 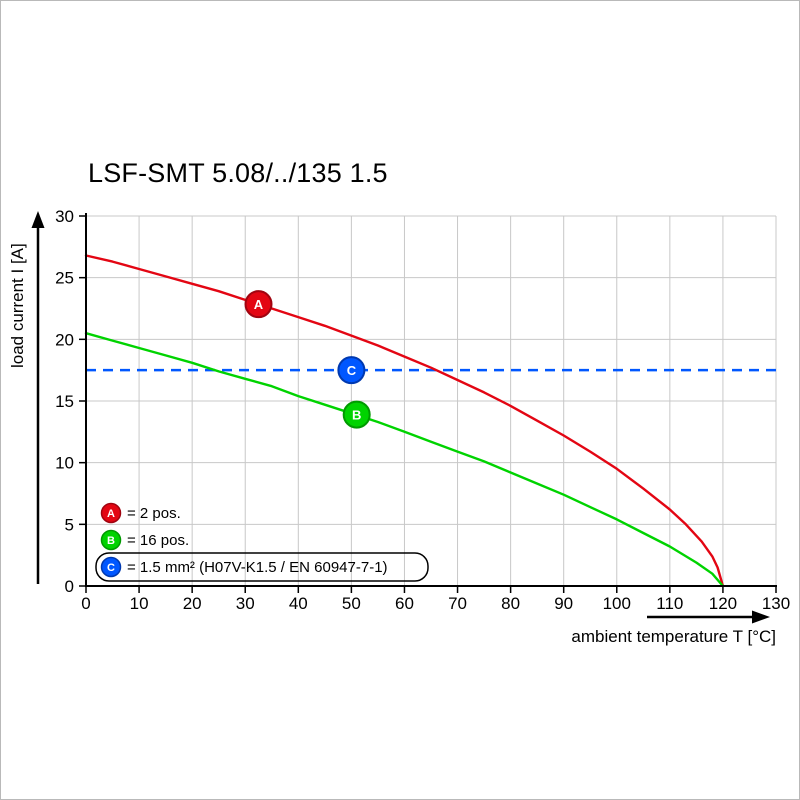 I want to click on legend-text-C: = 1.5 mm² (H07V-K1.5 / EN 60947-7-1), so click(x=257, y=567).